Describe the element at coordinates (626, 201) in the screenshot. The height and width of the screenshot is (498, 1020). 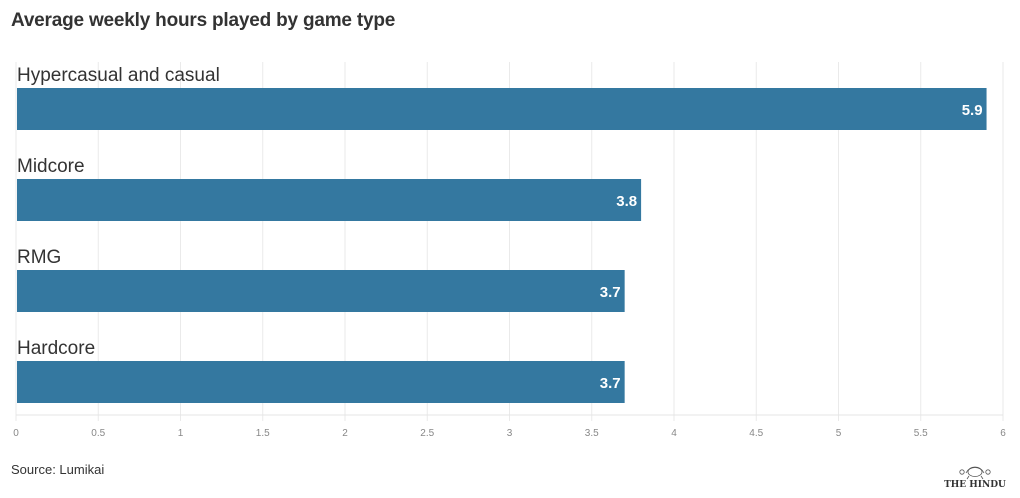
I see `bar-value-label: 3.8` at that location.